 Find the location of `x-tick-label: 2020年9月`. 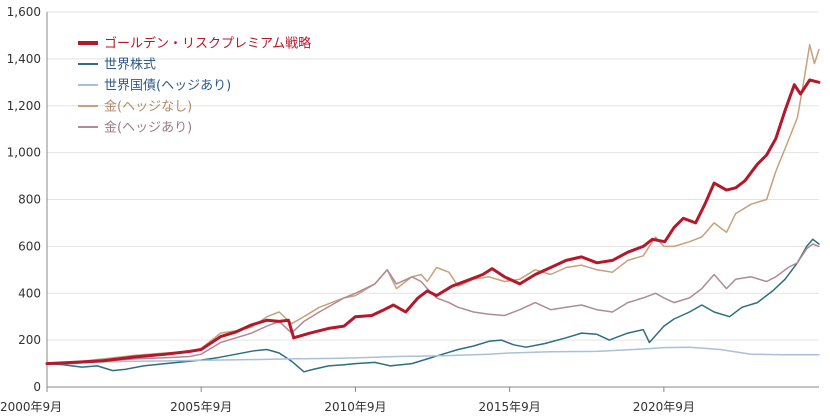

x-tick-label: 2020年9月 is located at coordinates (664, 407).